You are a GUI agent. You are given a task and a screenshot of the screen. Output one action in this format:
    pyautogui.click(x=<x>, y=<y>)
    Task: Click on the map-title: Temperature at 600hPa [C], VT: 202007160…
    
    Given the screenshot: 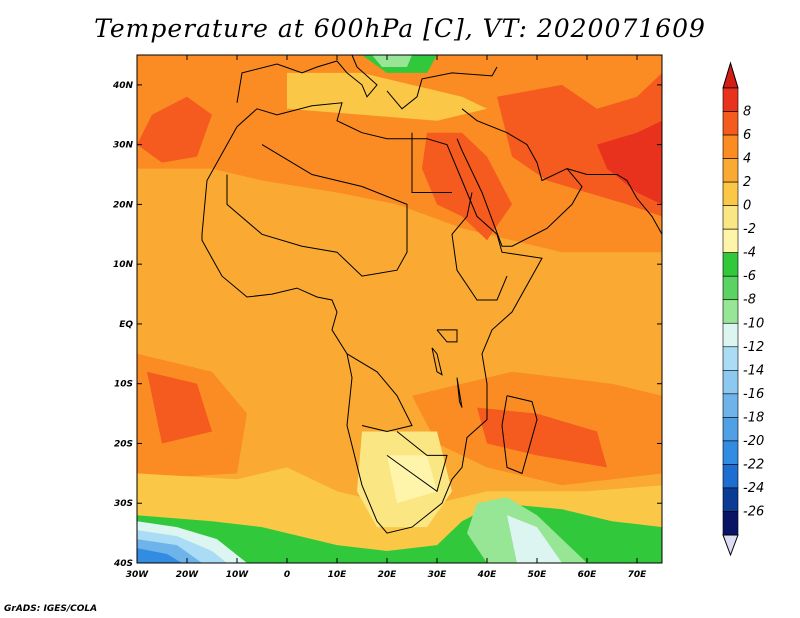 What is the action you would take?
    pyautogui.click(x=400, y=28)
    